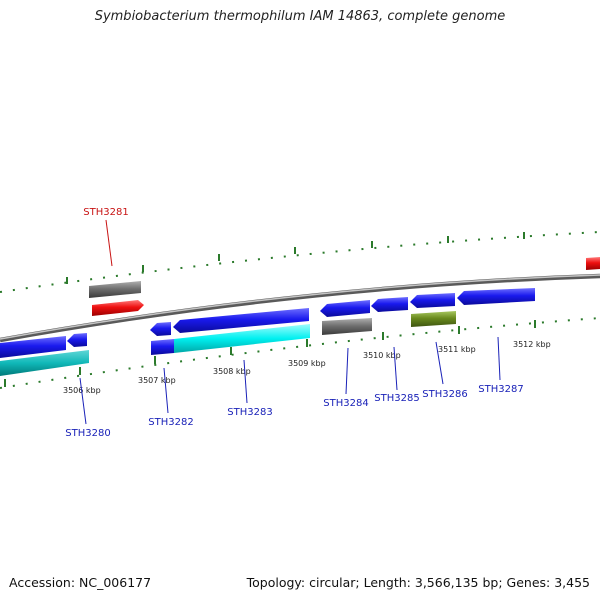 This screenshot has width=600, height=600. I want to click on pseudogene-feature, so click(115, 289).